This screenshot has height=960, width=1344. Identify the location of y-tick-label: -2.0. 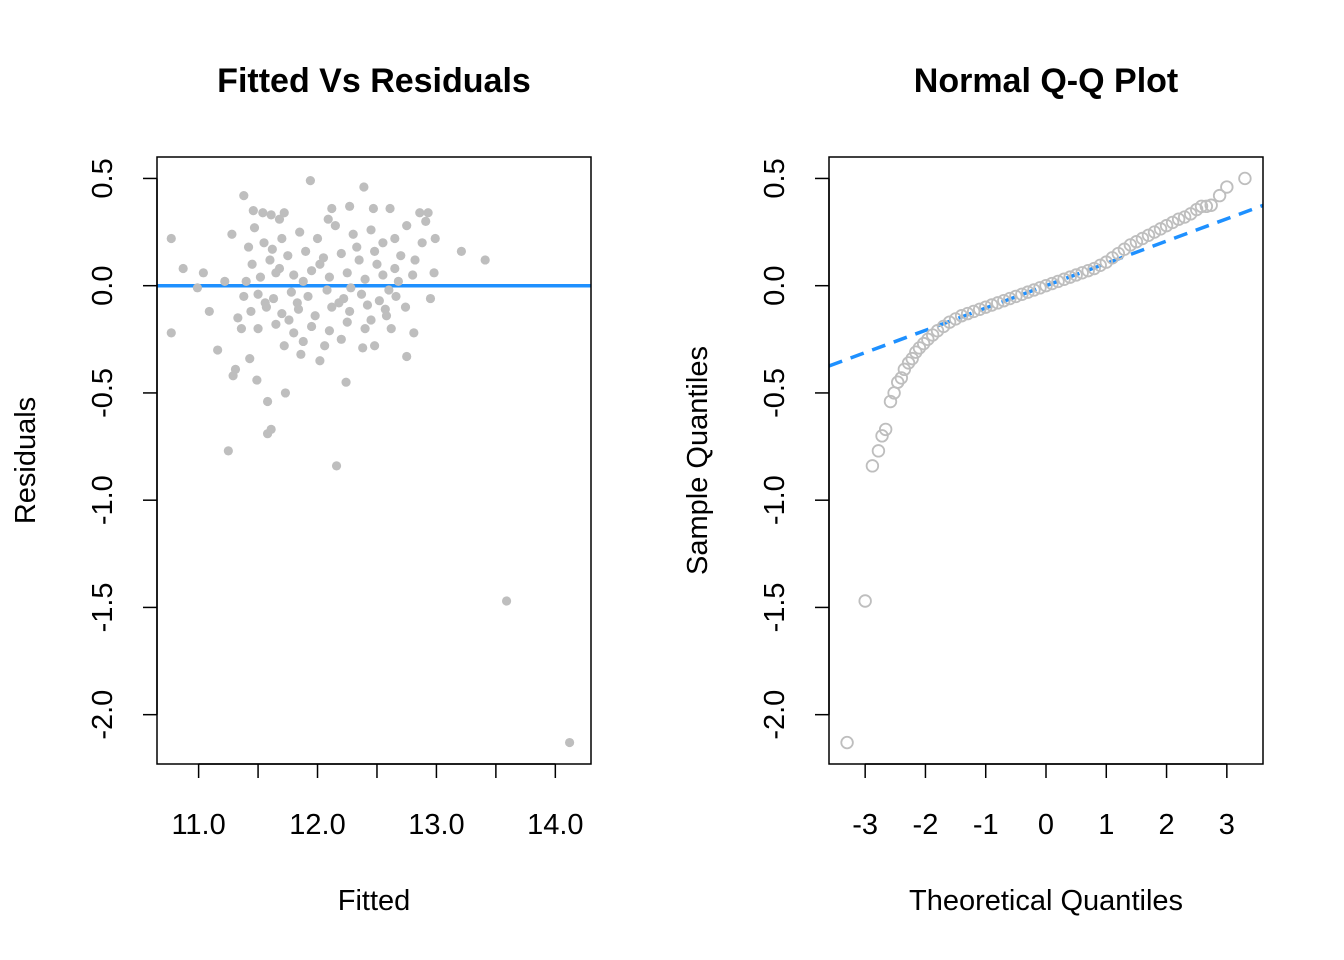
(103, 715).